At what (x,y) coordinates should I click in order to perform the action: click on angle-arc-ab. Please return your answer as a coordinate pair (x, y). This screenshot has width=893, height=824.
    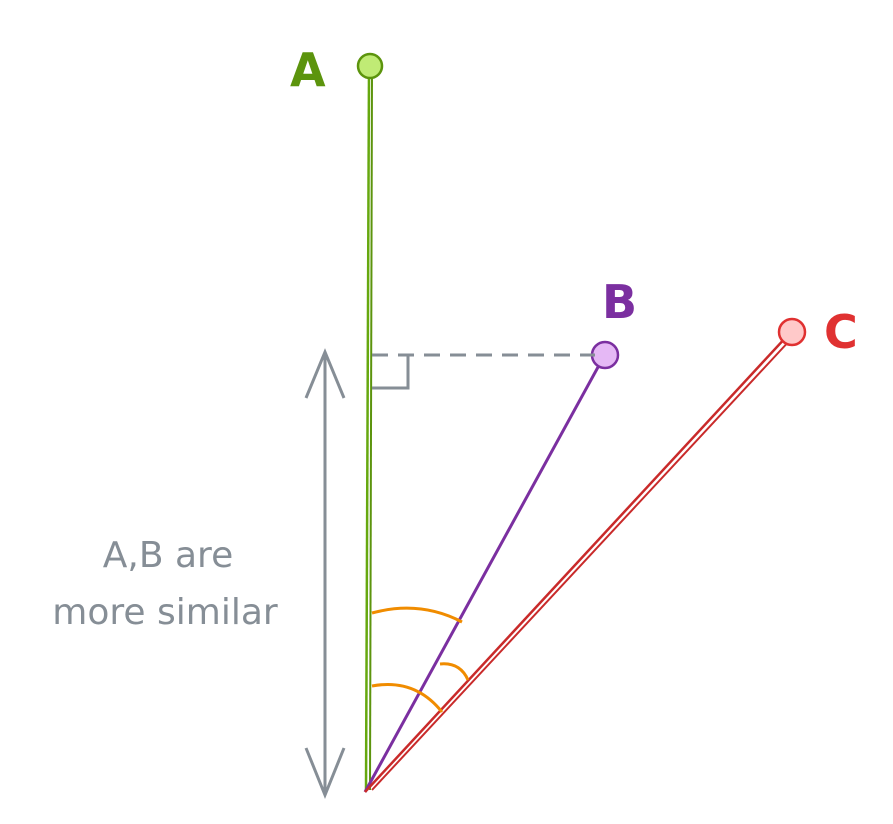
    Looking at the image, I should click on (417, 615).